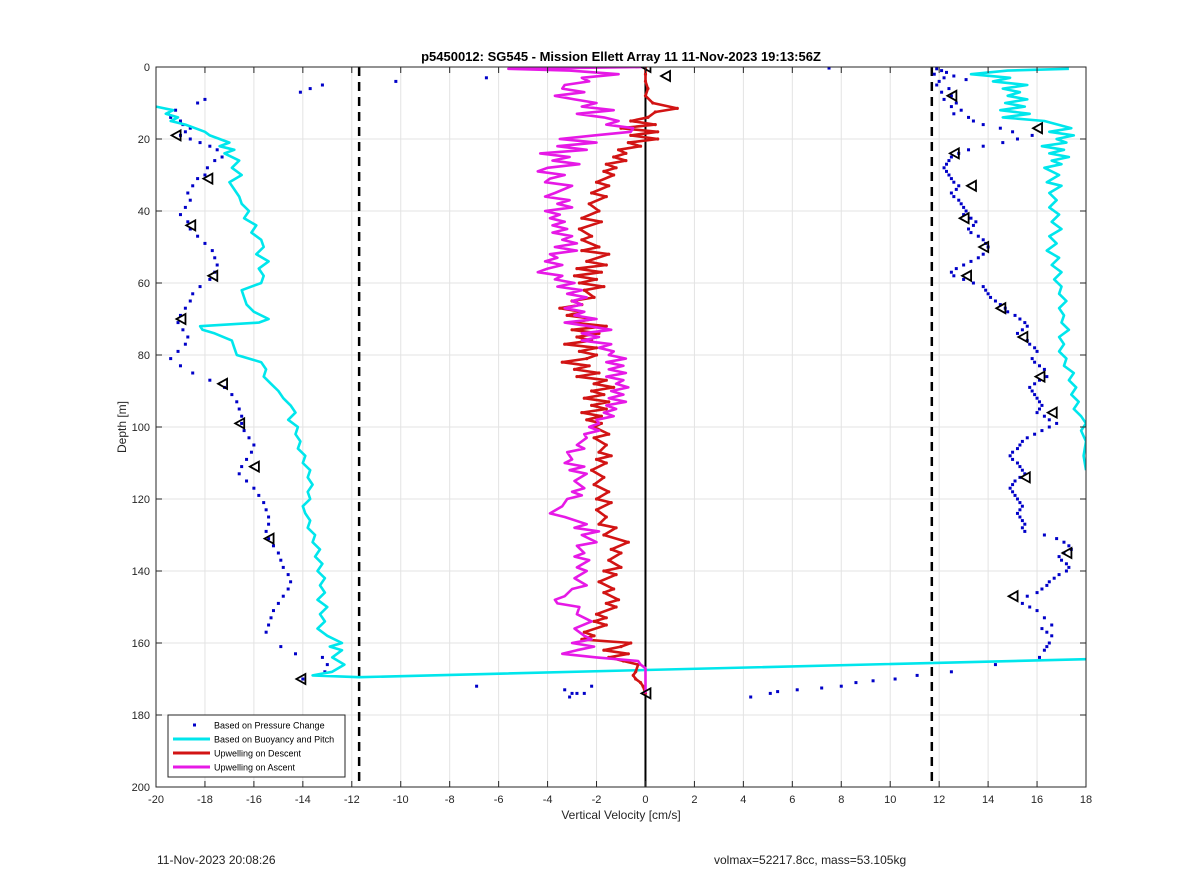 The height and width of the screenshot is (885, 1200). Describe the element at coordinates (450, 800) in the screenshot. I see `x-tick-label: -8` at that location.